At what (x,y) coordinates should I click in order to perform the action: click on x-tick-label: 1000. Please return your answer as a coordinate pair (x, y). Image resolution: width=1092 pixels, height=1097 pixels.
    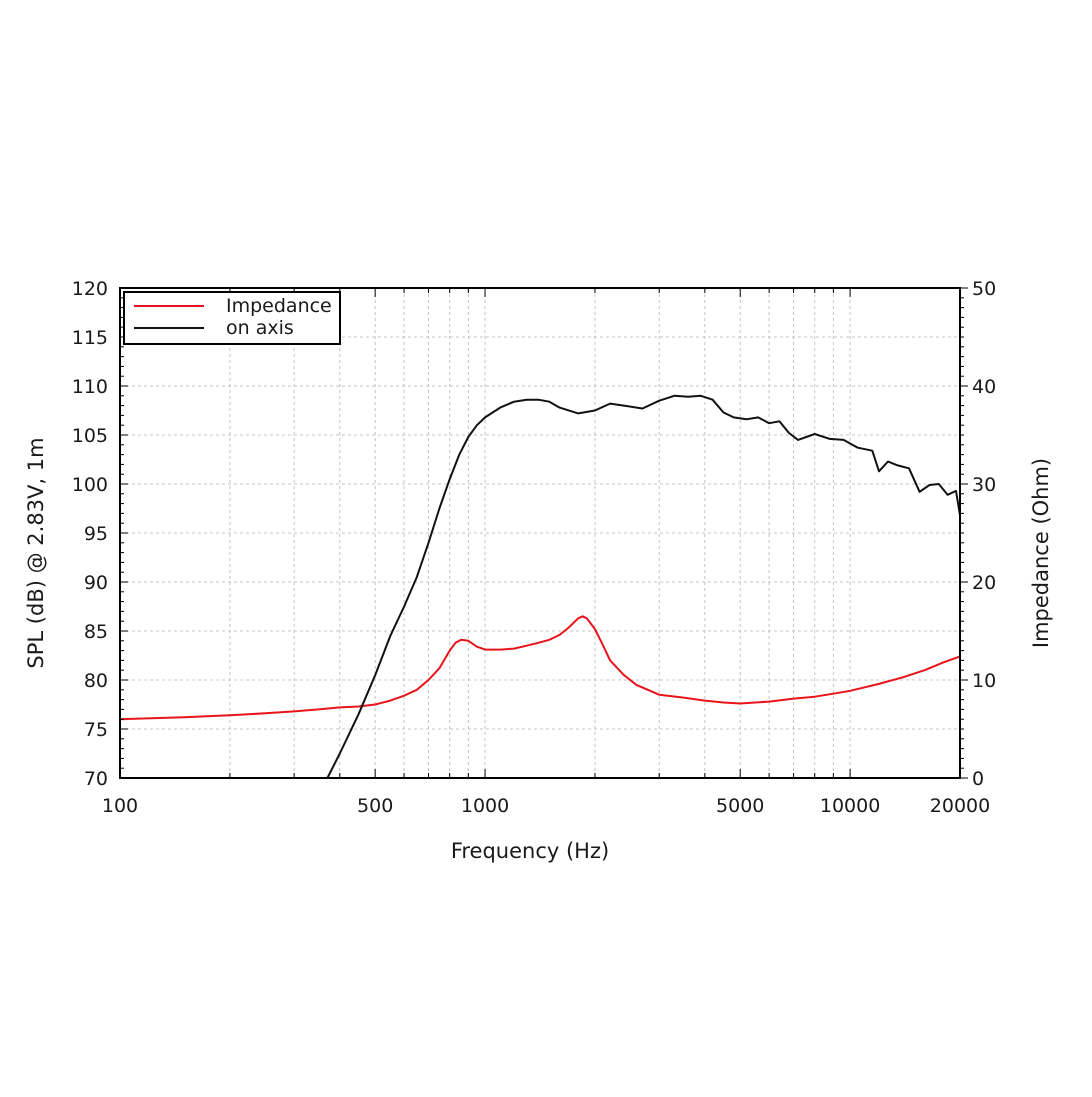
    Looking at the image, I should click on (485, 806).